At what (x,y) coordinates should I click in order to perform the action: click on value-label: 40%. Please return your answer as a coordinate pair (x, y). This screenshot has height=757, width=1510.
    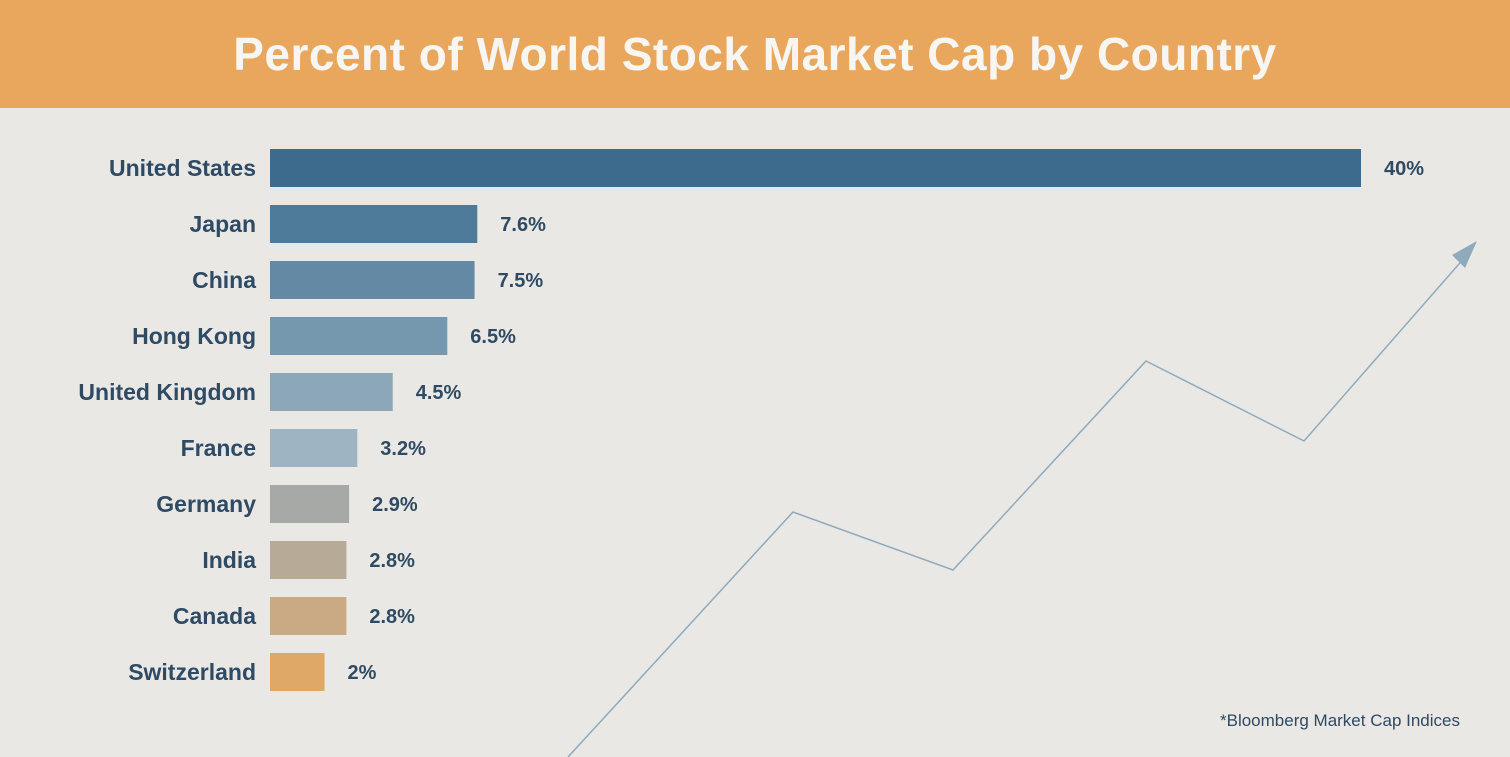
    Looking at the image, I should click on (1404, 169).